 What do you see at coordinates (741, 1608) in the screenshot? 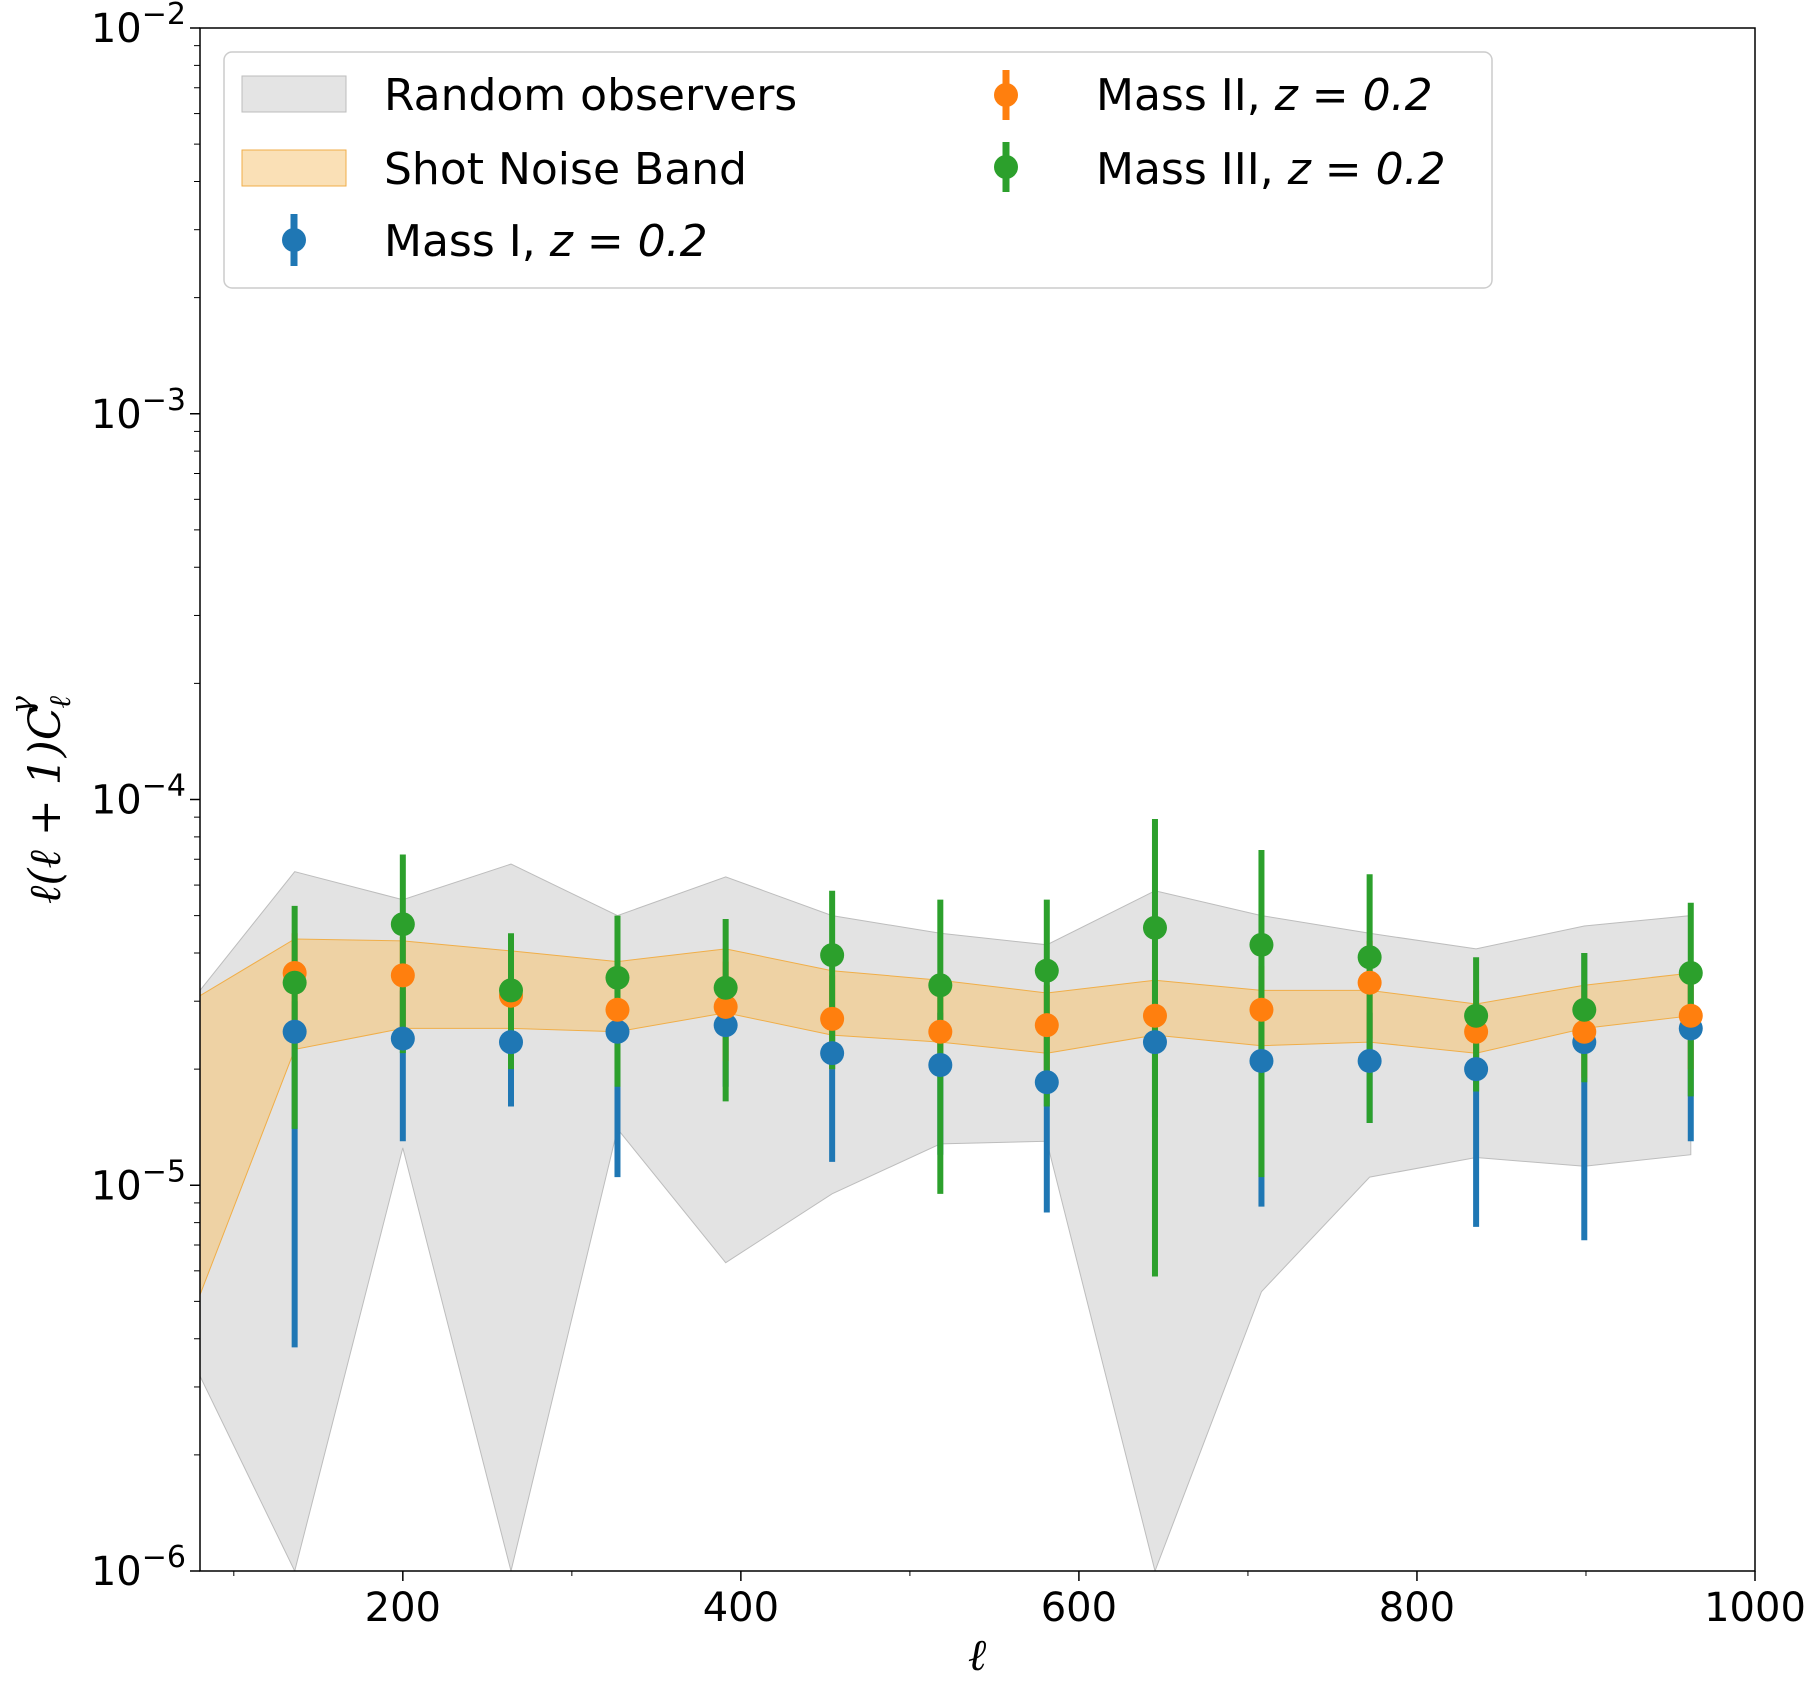
I see `x-tick-label: 400` at bounding box center [741, 1608].